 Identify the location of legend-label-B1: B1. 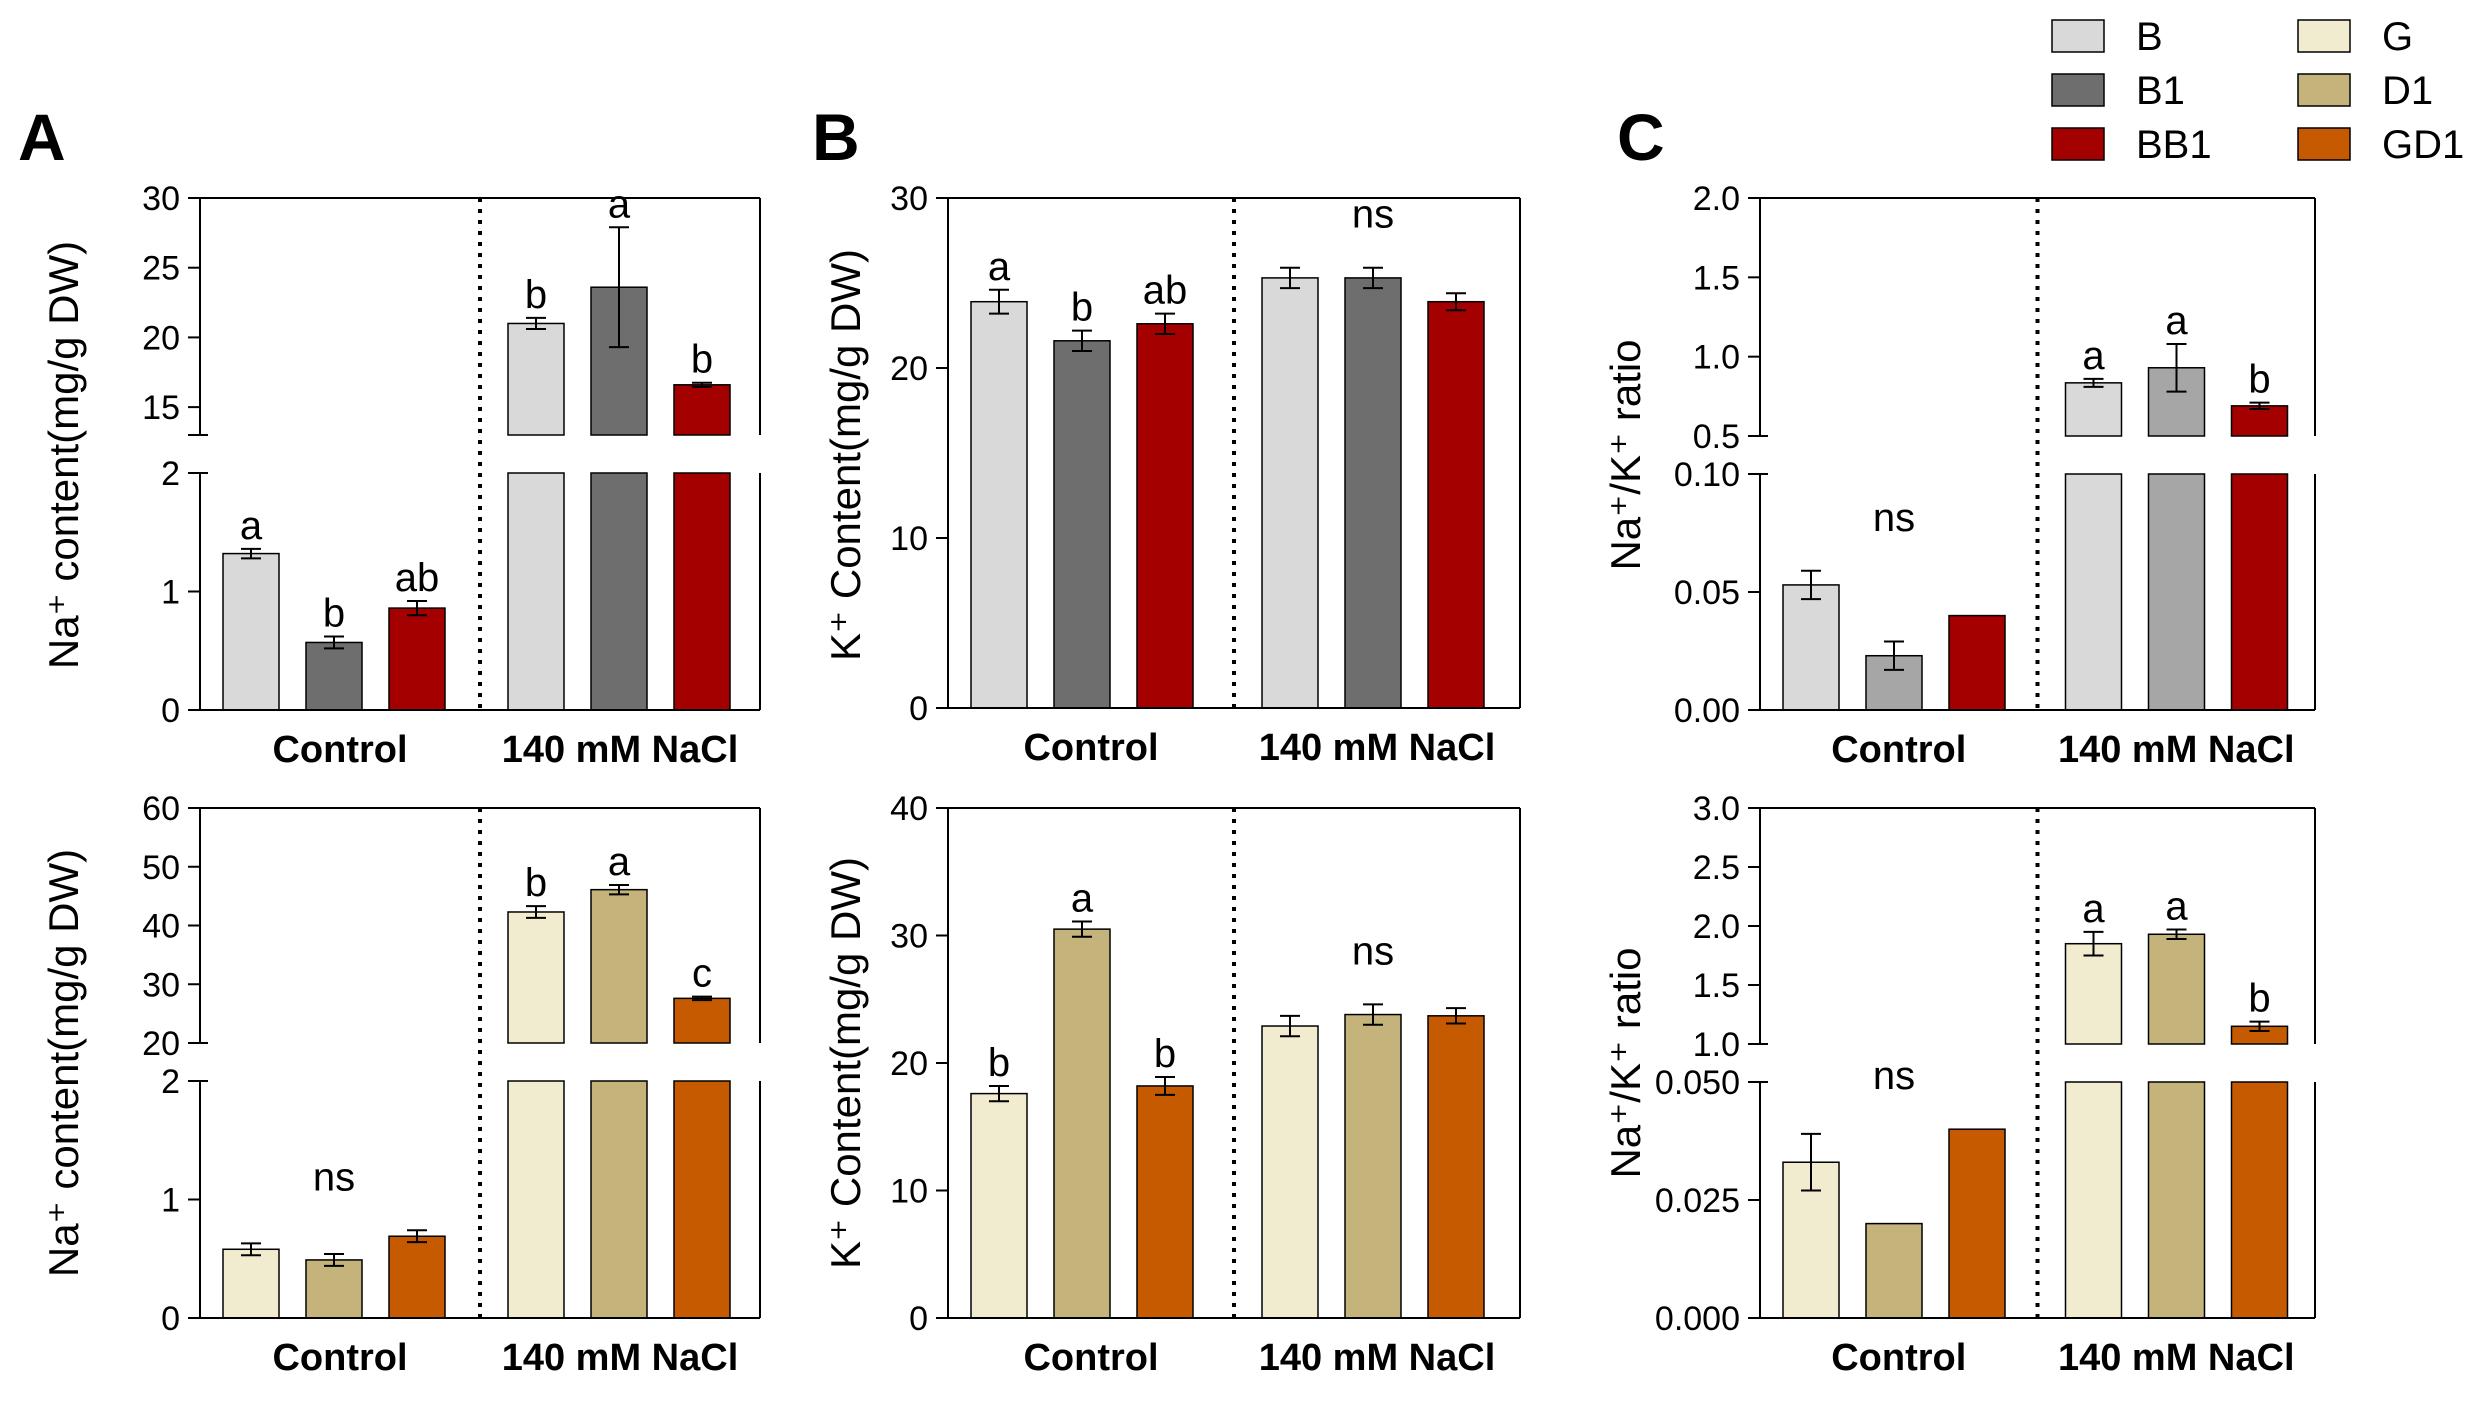
(2160, 91).